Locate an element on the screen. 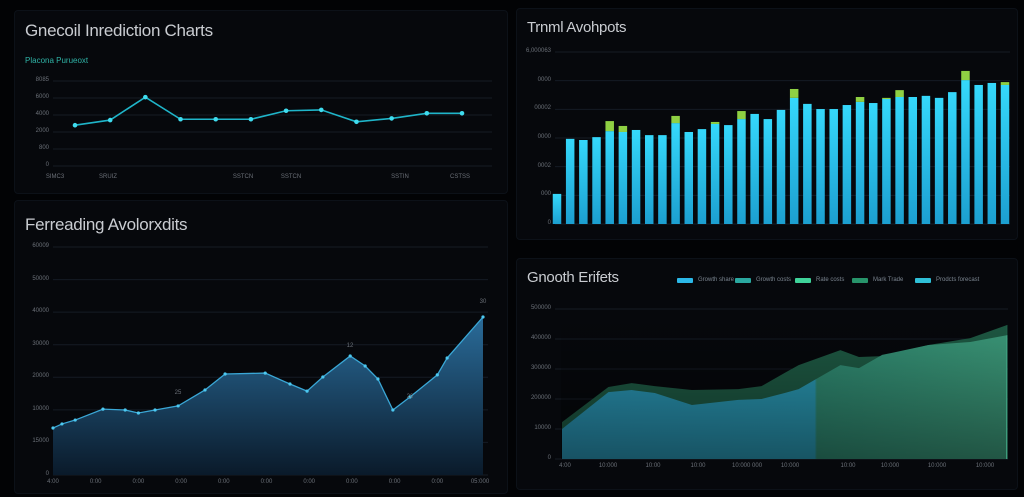 This screenshot has width=1024, height=497. legend-item: Mark Trade is located at coordinates (877, 280).